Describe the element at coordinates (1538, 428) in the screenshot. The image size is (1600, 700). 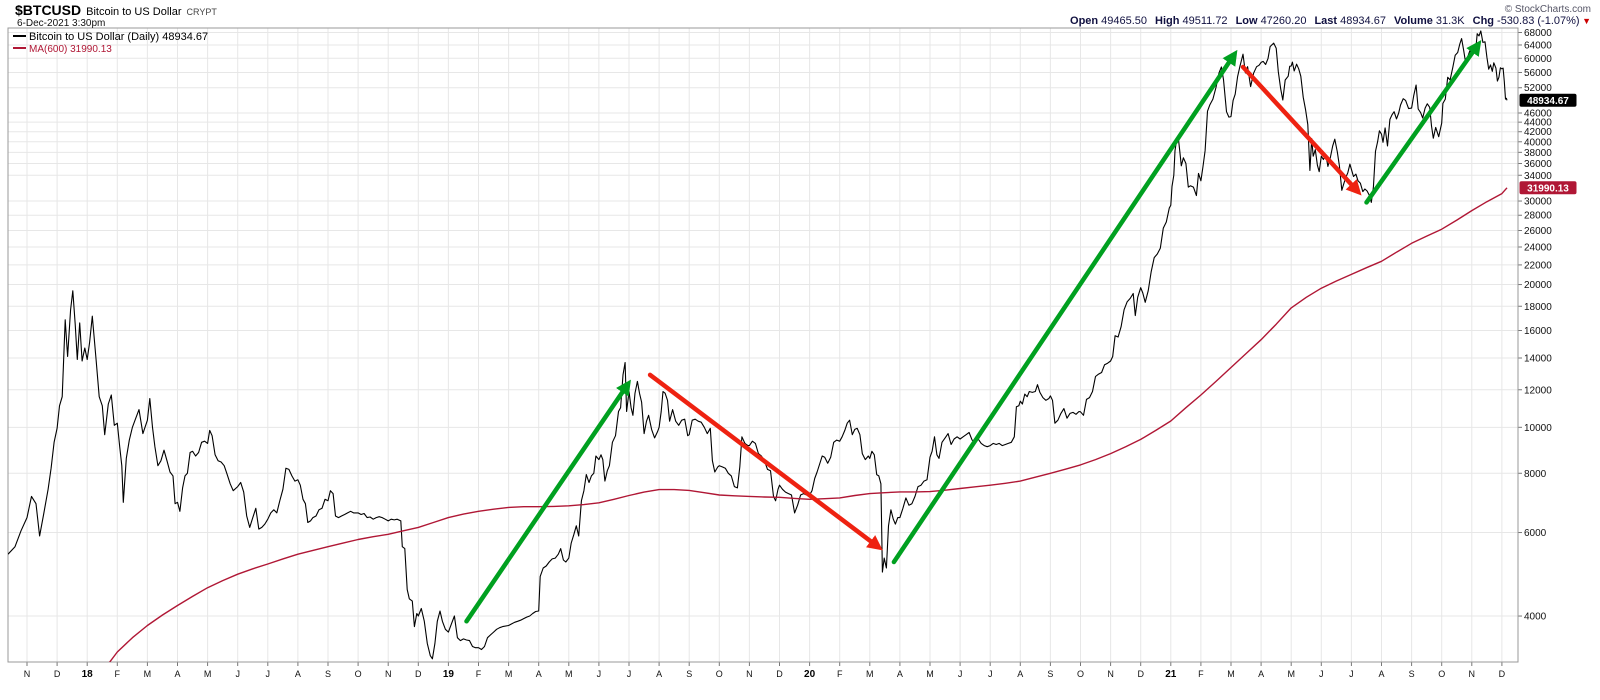
I see `y-axis-label: 10000` at that location.